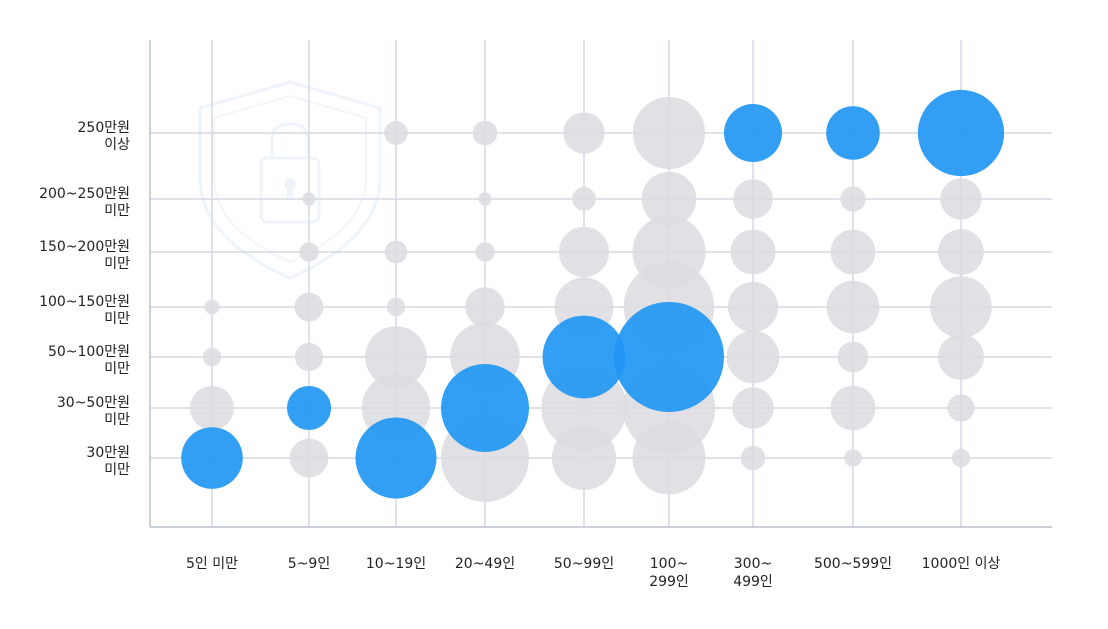 The image size is (1108, 629). Describe the element at coordinates (853, 564) in the screenshot. I see `x-tick-label: 500~599인` at that location.